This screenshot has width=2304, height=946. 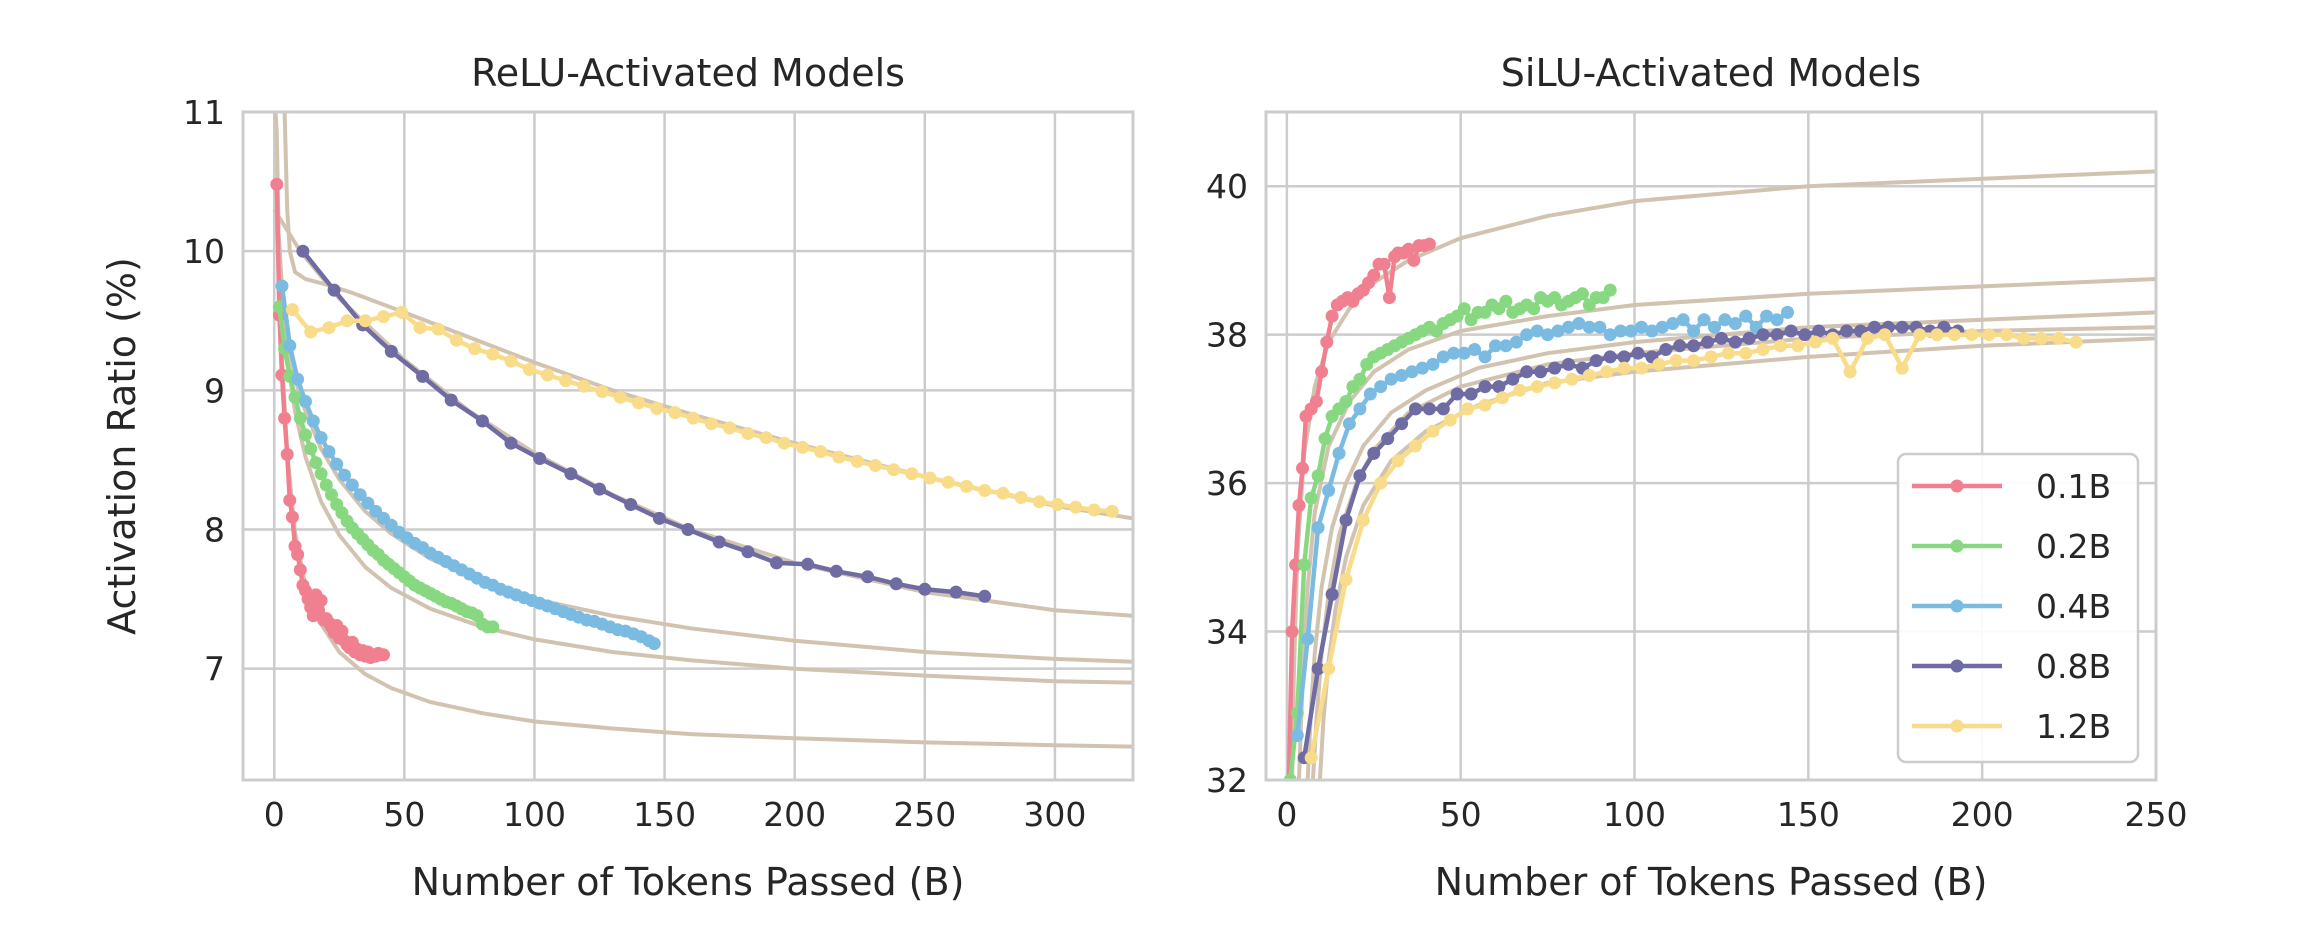 What do you see at coordinates (1054, 814) in the screenshot?
I see `x-tick-label: 300` at bounding box center [1054, 814].